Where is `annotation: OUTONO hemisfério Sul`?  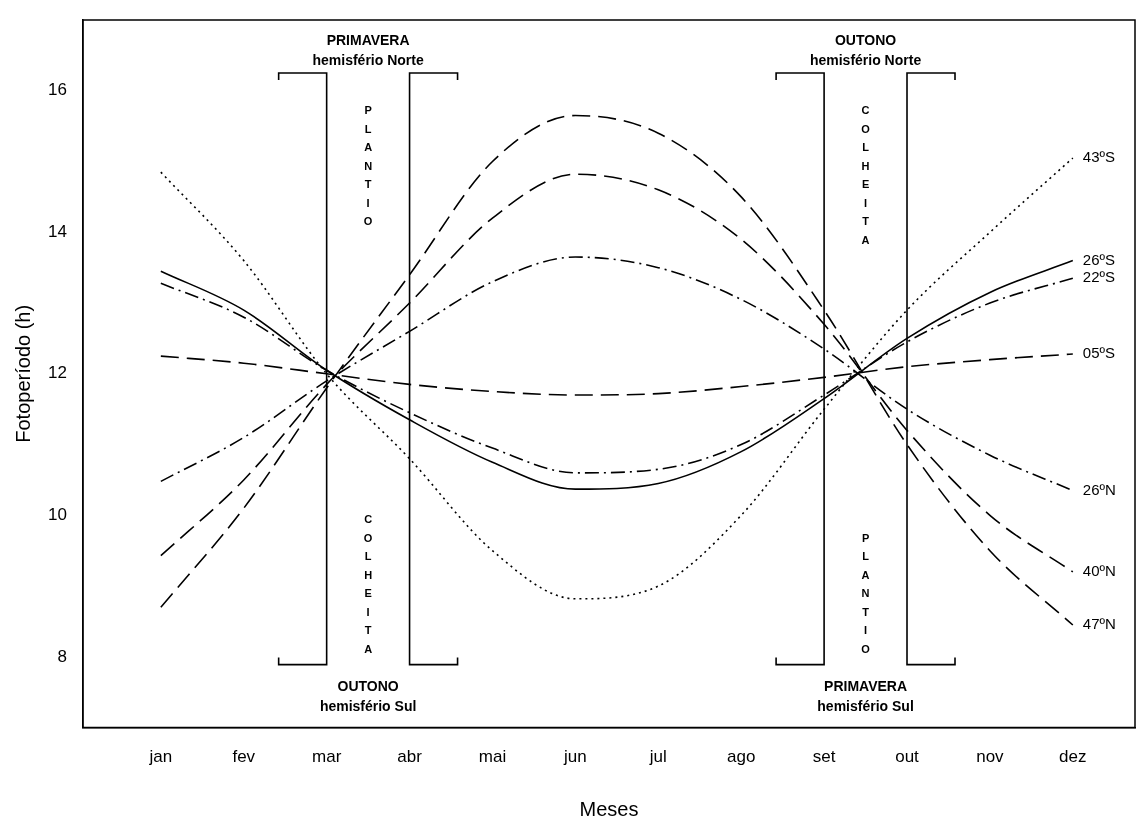
annotation: OUTONO hemisfério Sul is located at coordinates (368, 696).